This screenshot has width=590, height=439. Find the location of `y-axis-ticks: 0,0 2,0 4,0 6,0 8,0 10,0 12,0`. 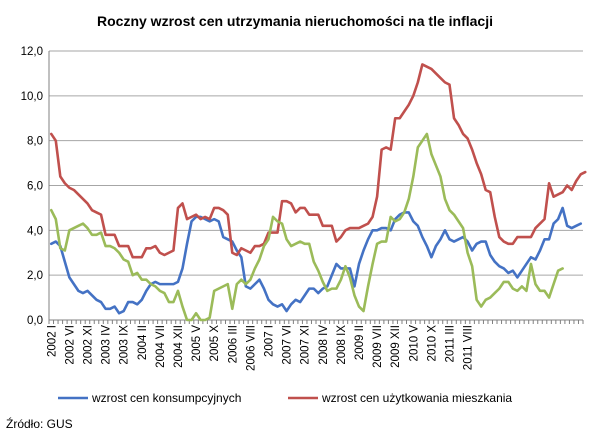

y-axis-ticks: 0,0 2,0 4,0 6,0 8,0 10,0 12,0 is located at coordinates (32, 186).